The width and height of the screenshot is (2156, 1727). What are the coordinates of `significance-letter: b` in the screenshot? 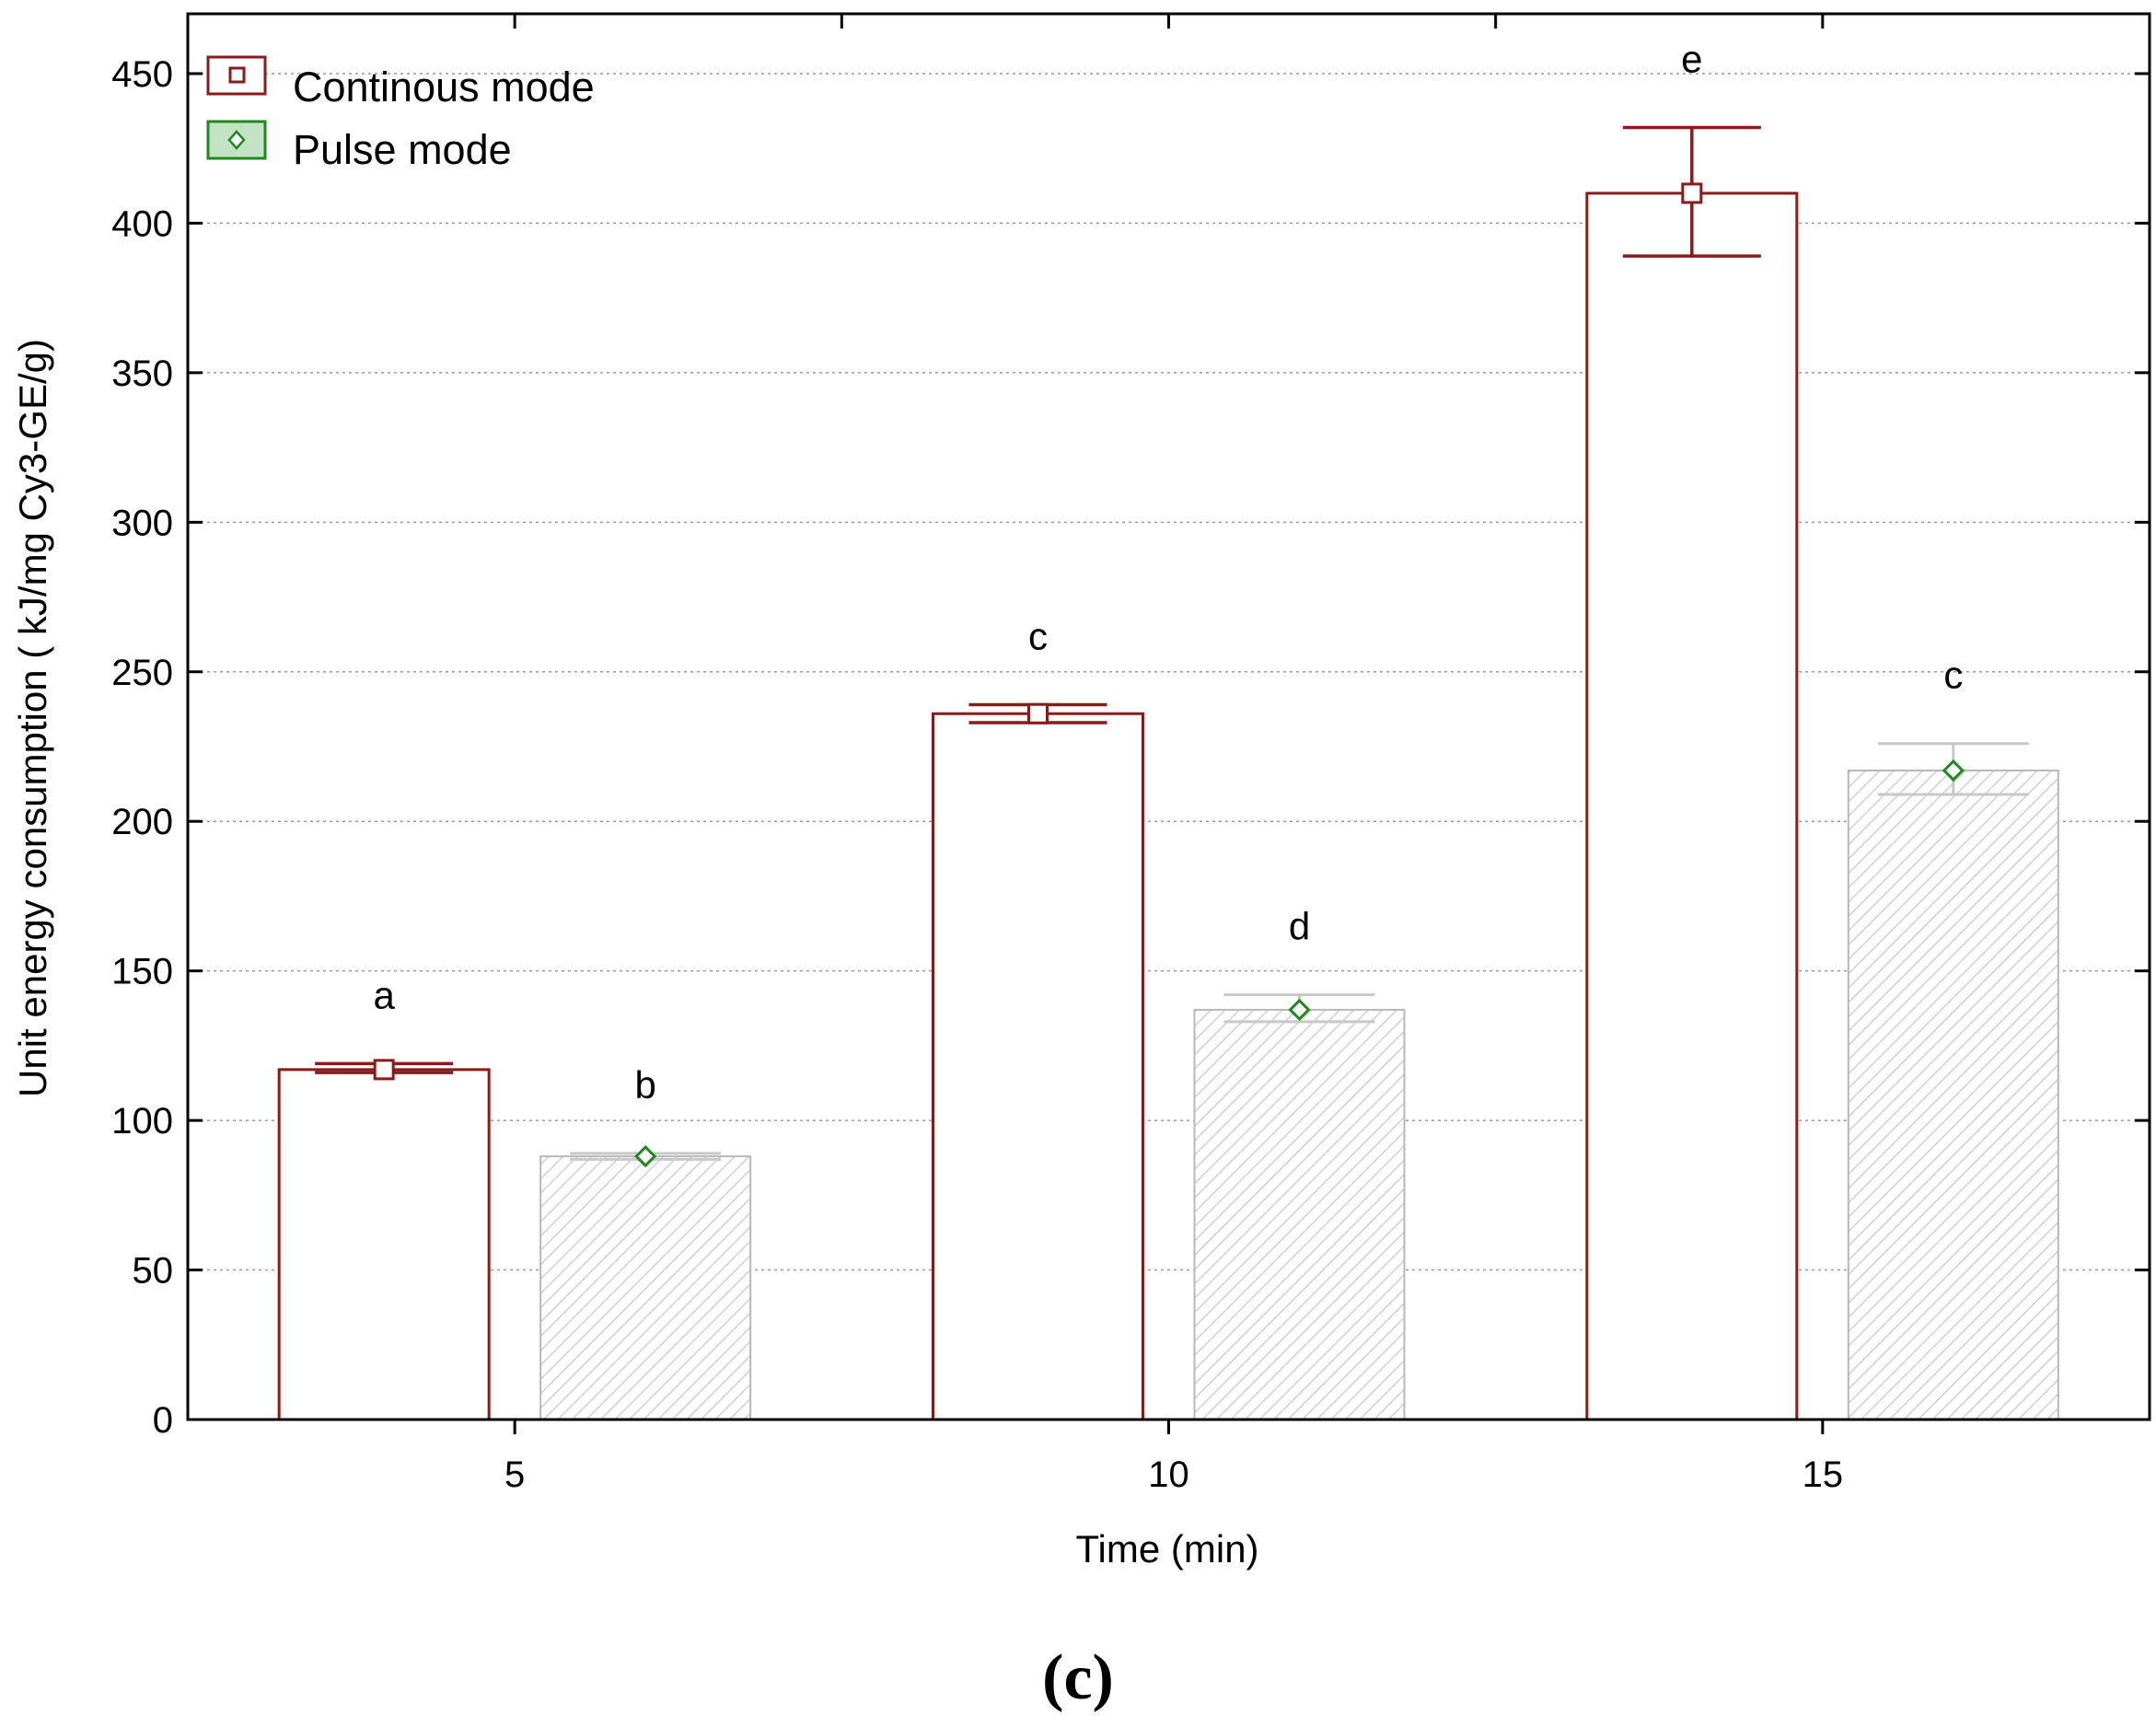 It's located at (644, 1085).